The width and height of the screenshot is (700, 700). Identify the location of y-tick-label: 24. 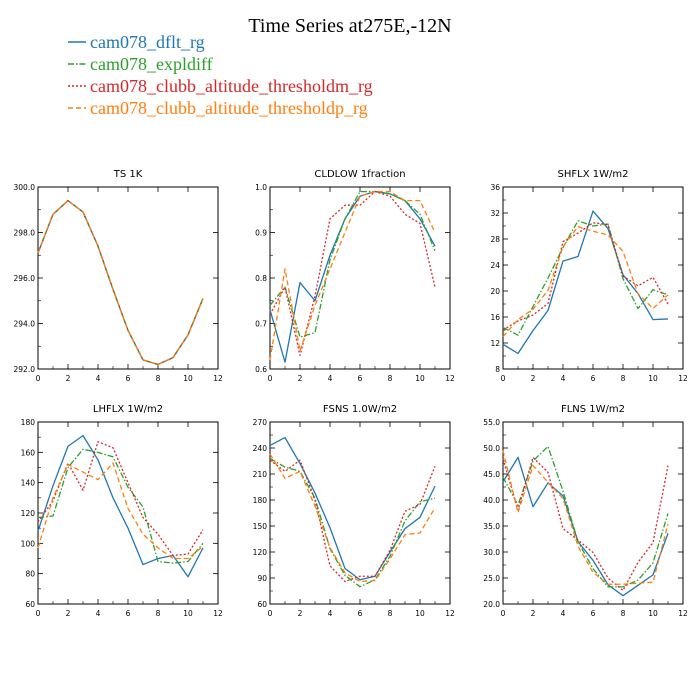
(495, 265).